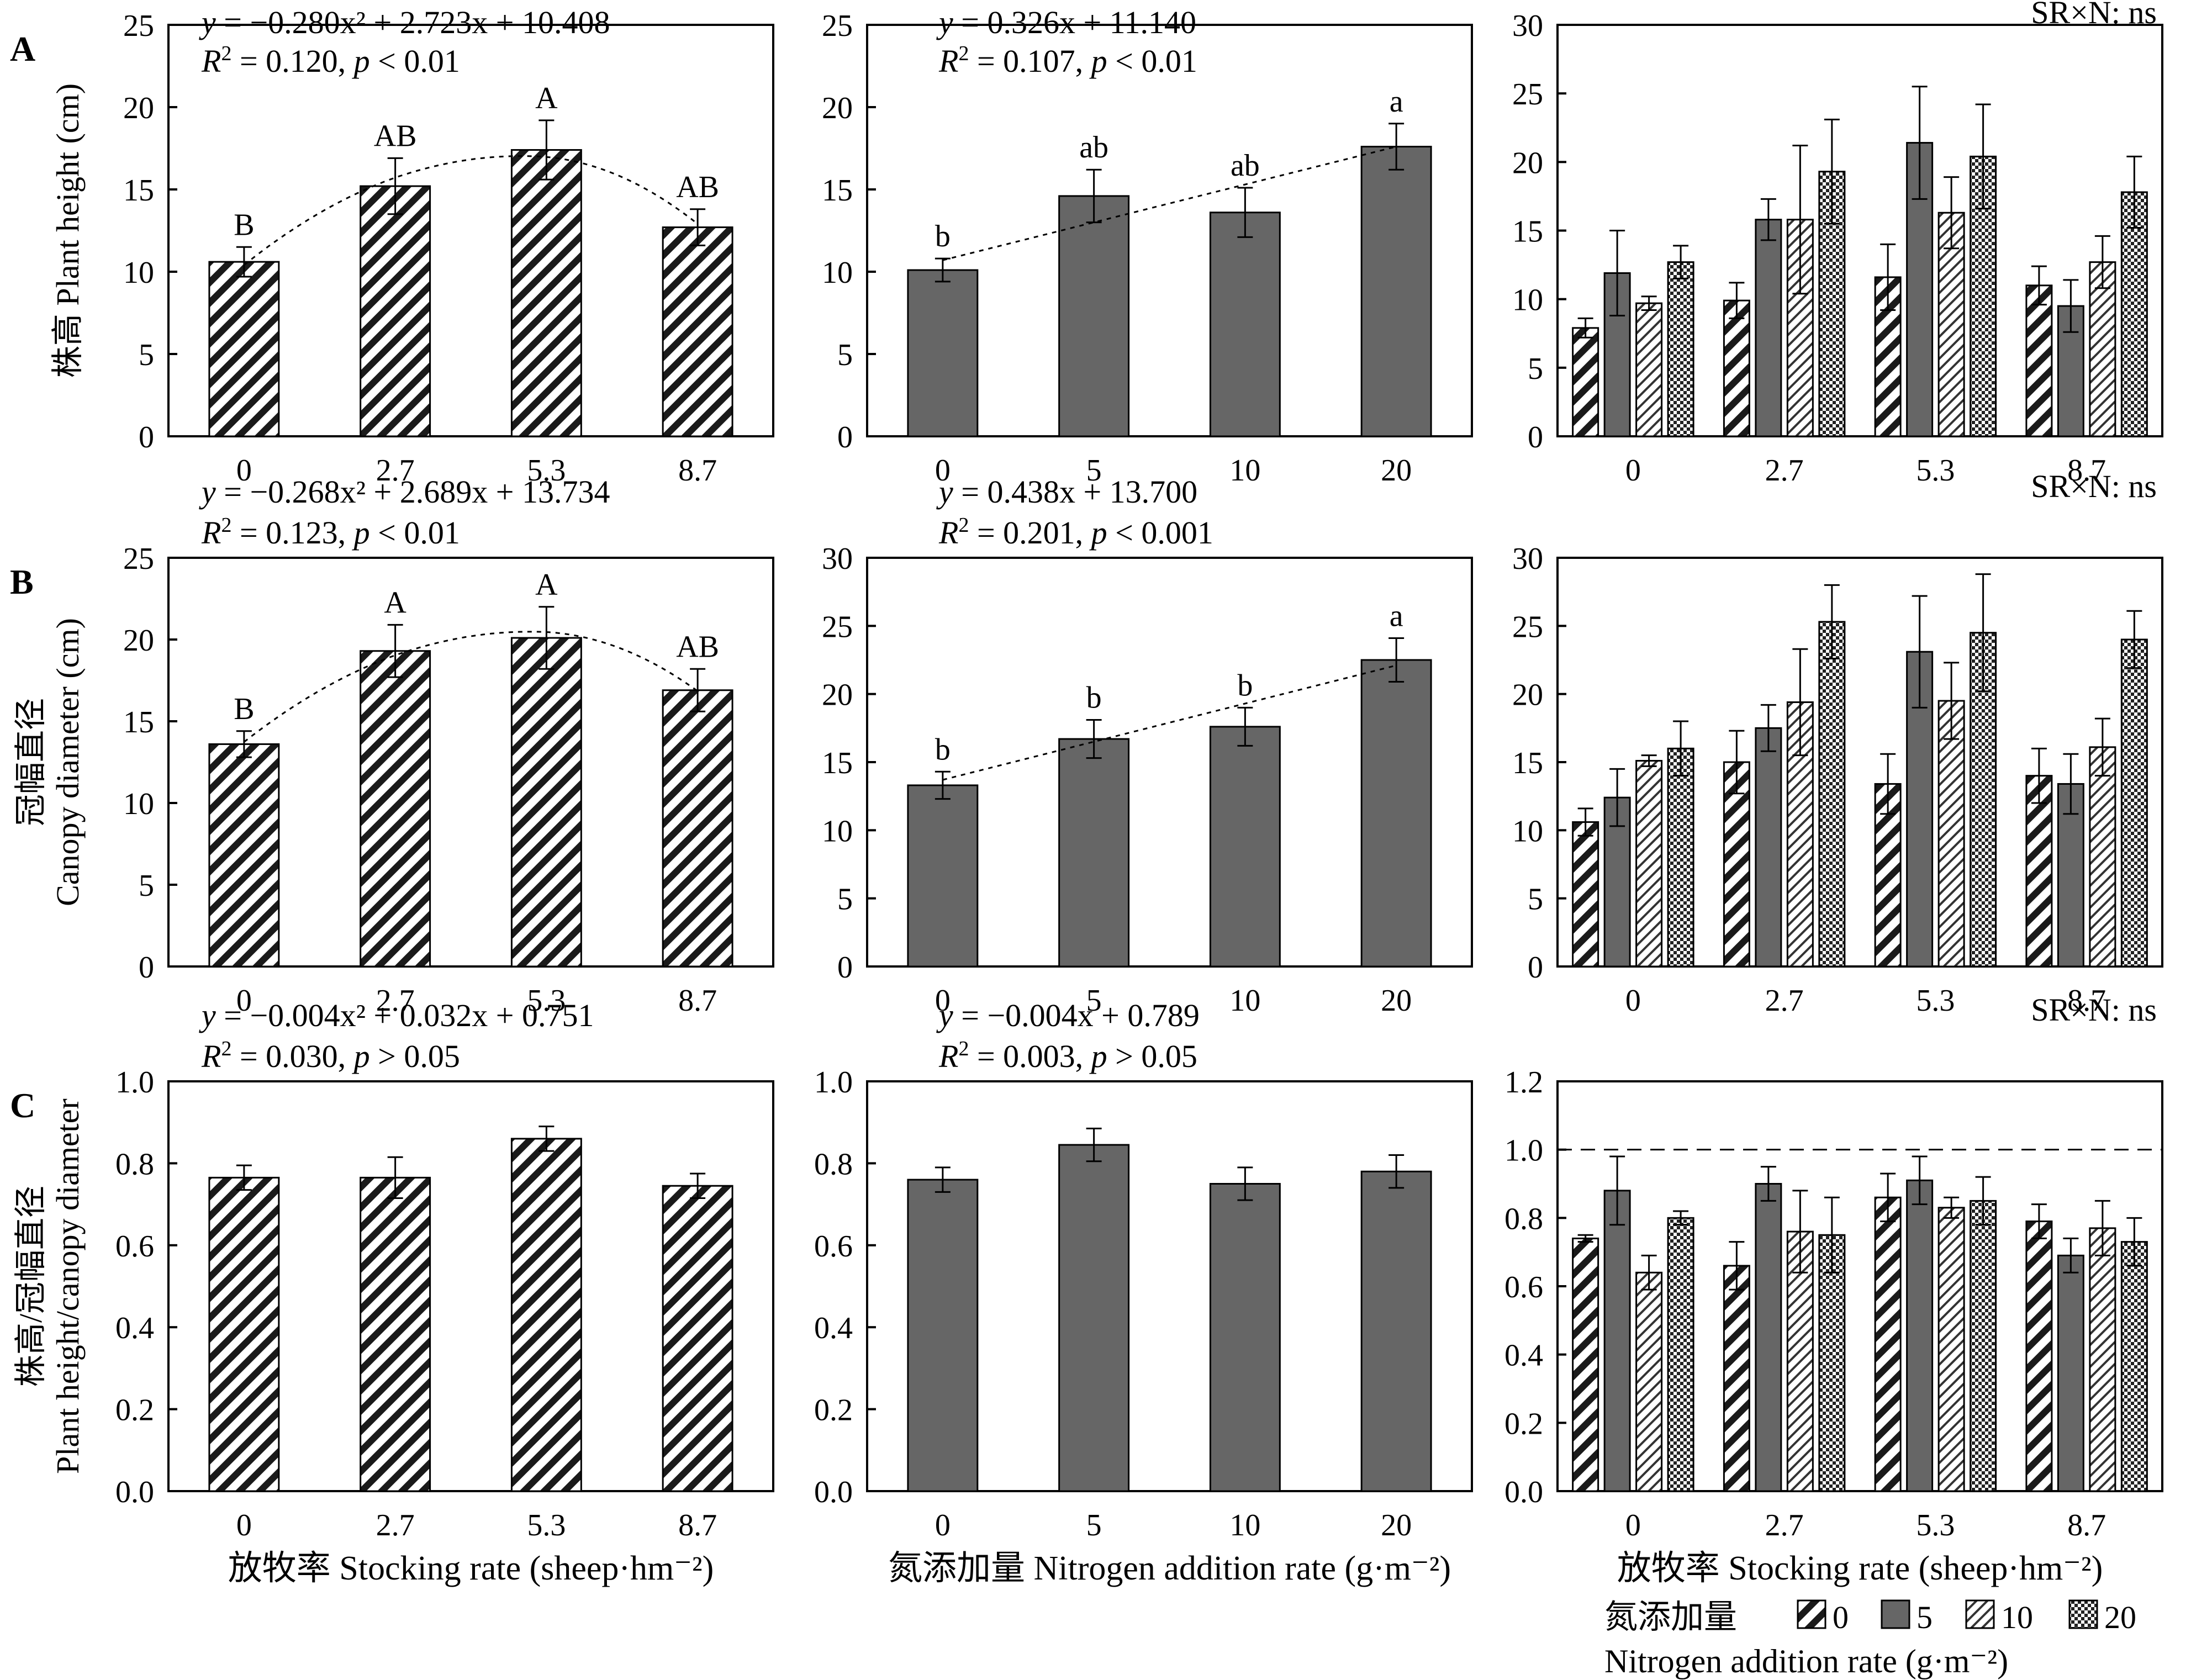 The height and width of the screenshot is (1680, 2191). I want to click on panel-label: C, so click(22, 1106).